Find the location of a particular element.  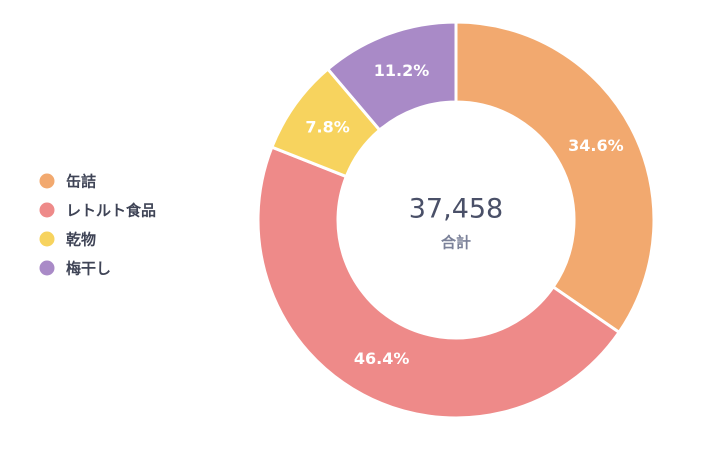

slice-label: 46.4% is located at coordinates (382, 358).